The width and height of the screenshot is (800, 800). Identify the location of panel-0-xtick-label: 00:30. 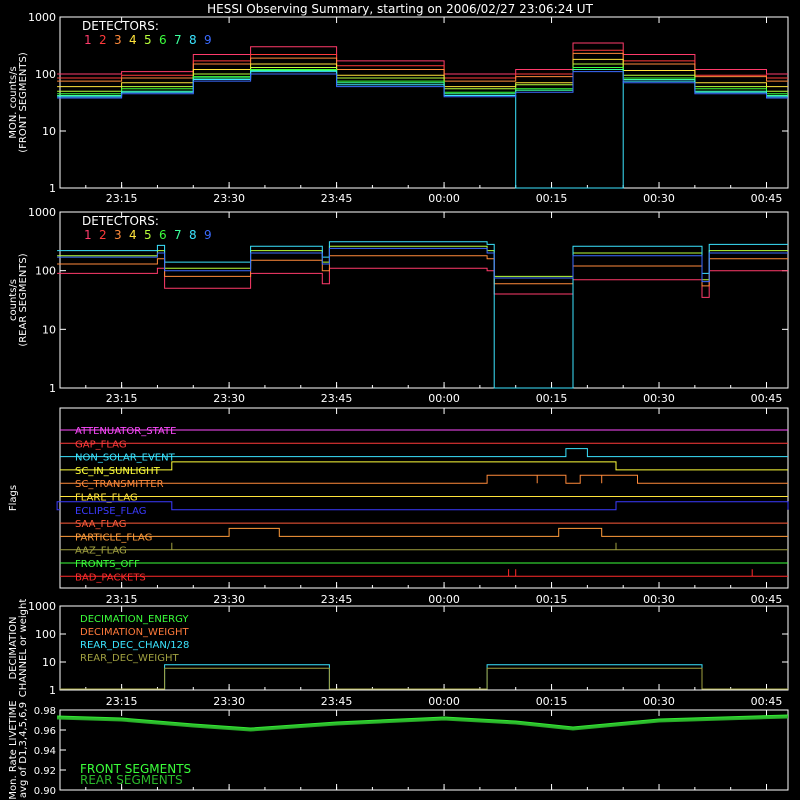
(659, 198).